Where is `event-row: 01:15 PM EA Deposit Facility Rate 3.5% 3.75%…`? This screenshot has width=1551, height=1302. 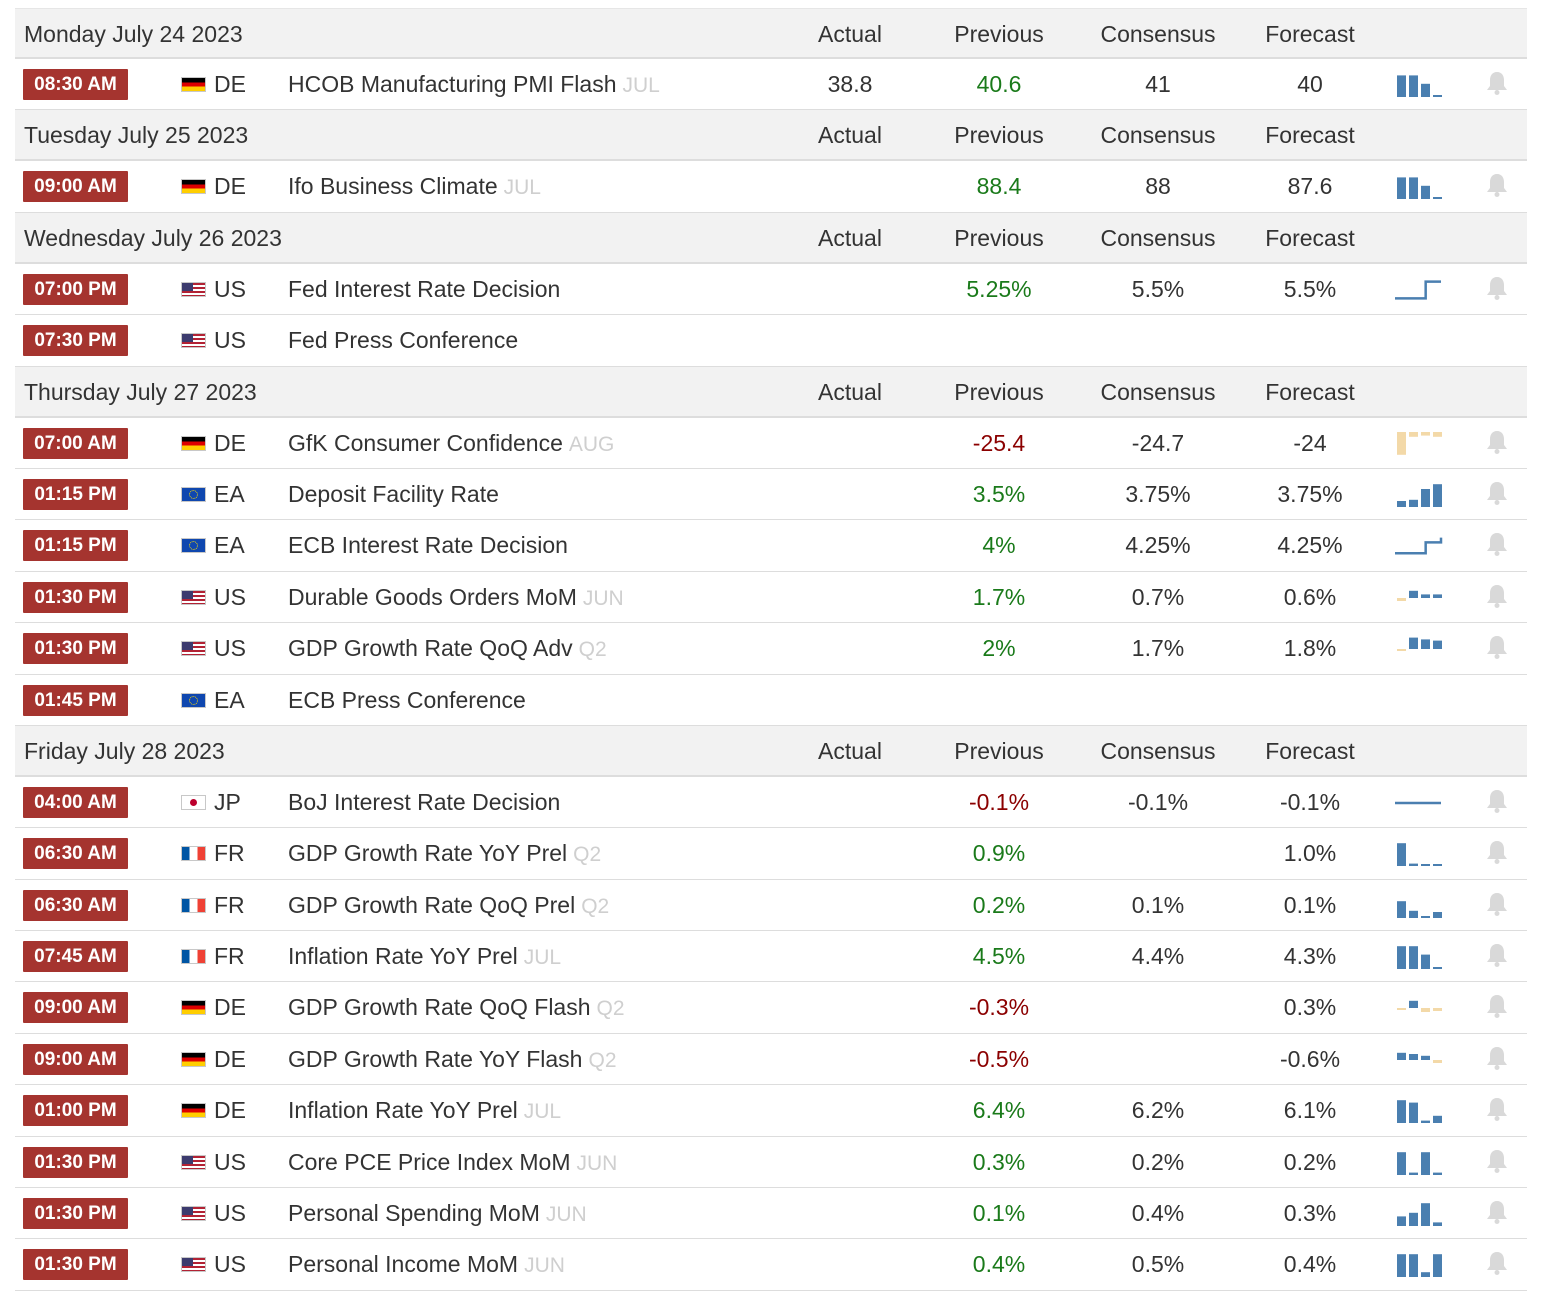
event-row: 01:15 PM EA Deposit Facility Rate 3.5% 3.75%… is located at coordinates (771, 494).